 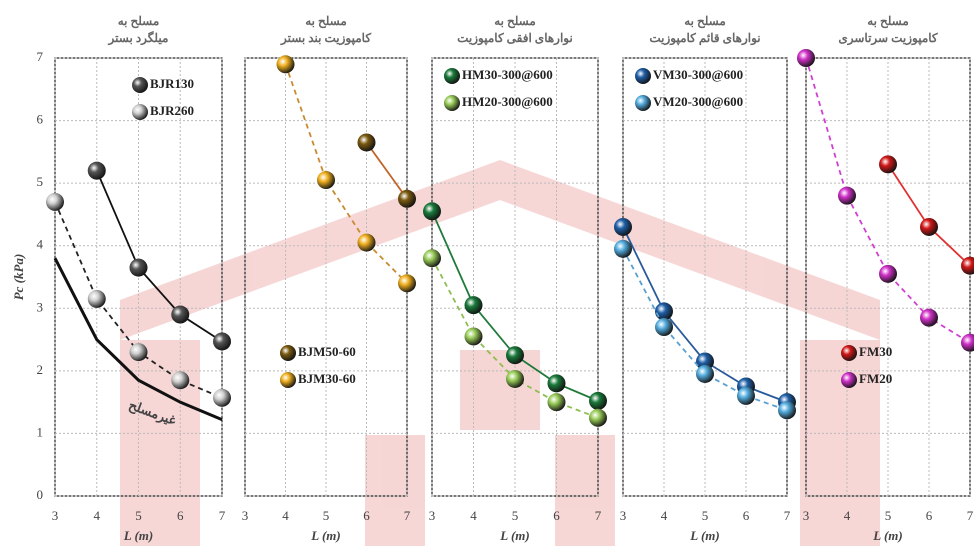 What do you see at coordinates (327, 378) in the screenshot?
I see `legend-label: BJM30-60` at bounding box center [327, 378].